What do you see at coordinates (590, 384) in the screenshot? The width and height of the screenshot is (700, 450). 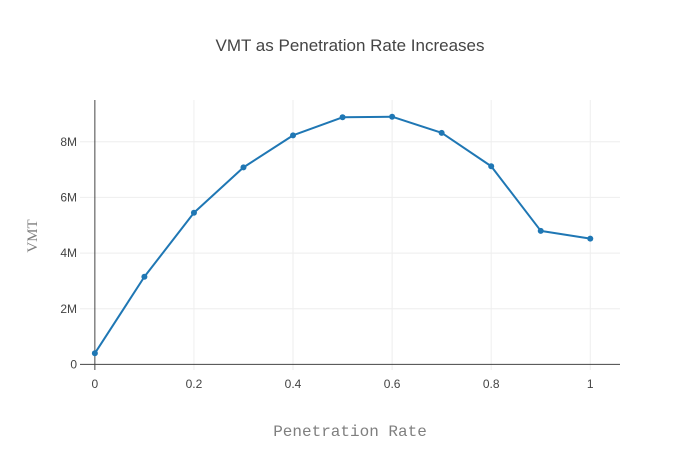 I see `x-tick-label: 1` at bounding box center [590, 384].